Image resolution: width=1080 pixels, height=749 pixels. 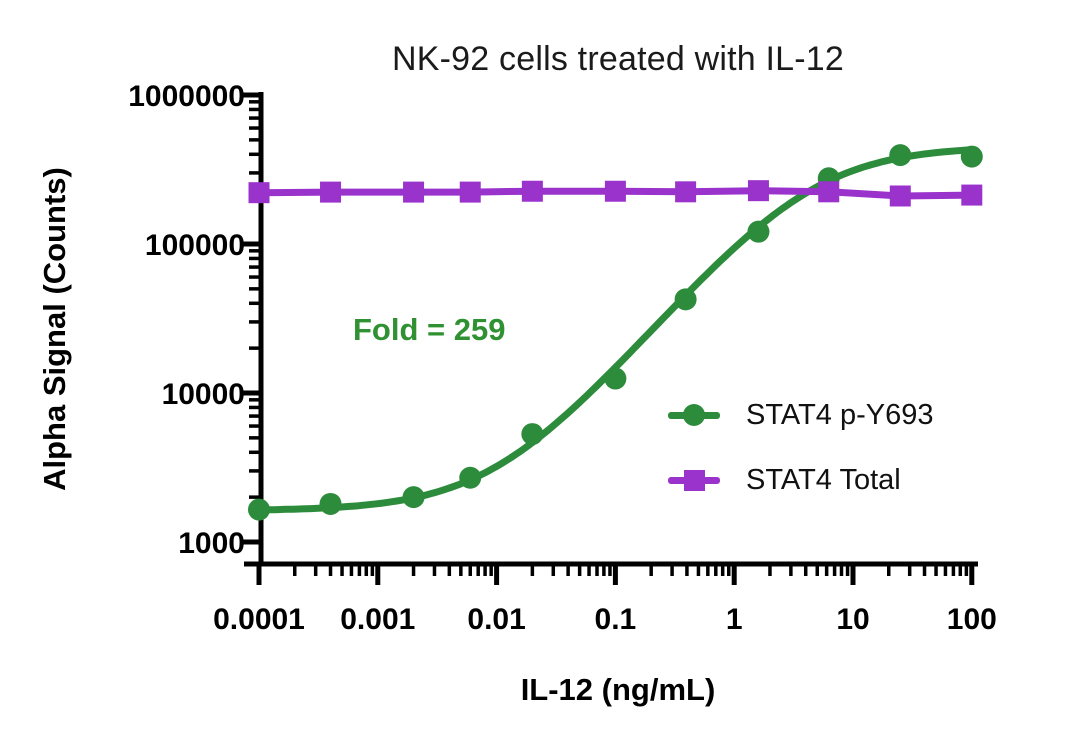 I want to click on x-axis-title: IL-12 (ng/mL), so click(x=618, y=689).